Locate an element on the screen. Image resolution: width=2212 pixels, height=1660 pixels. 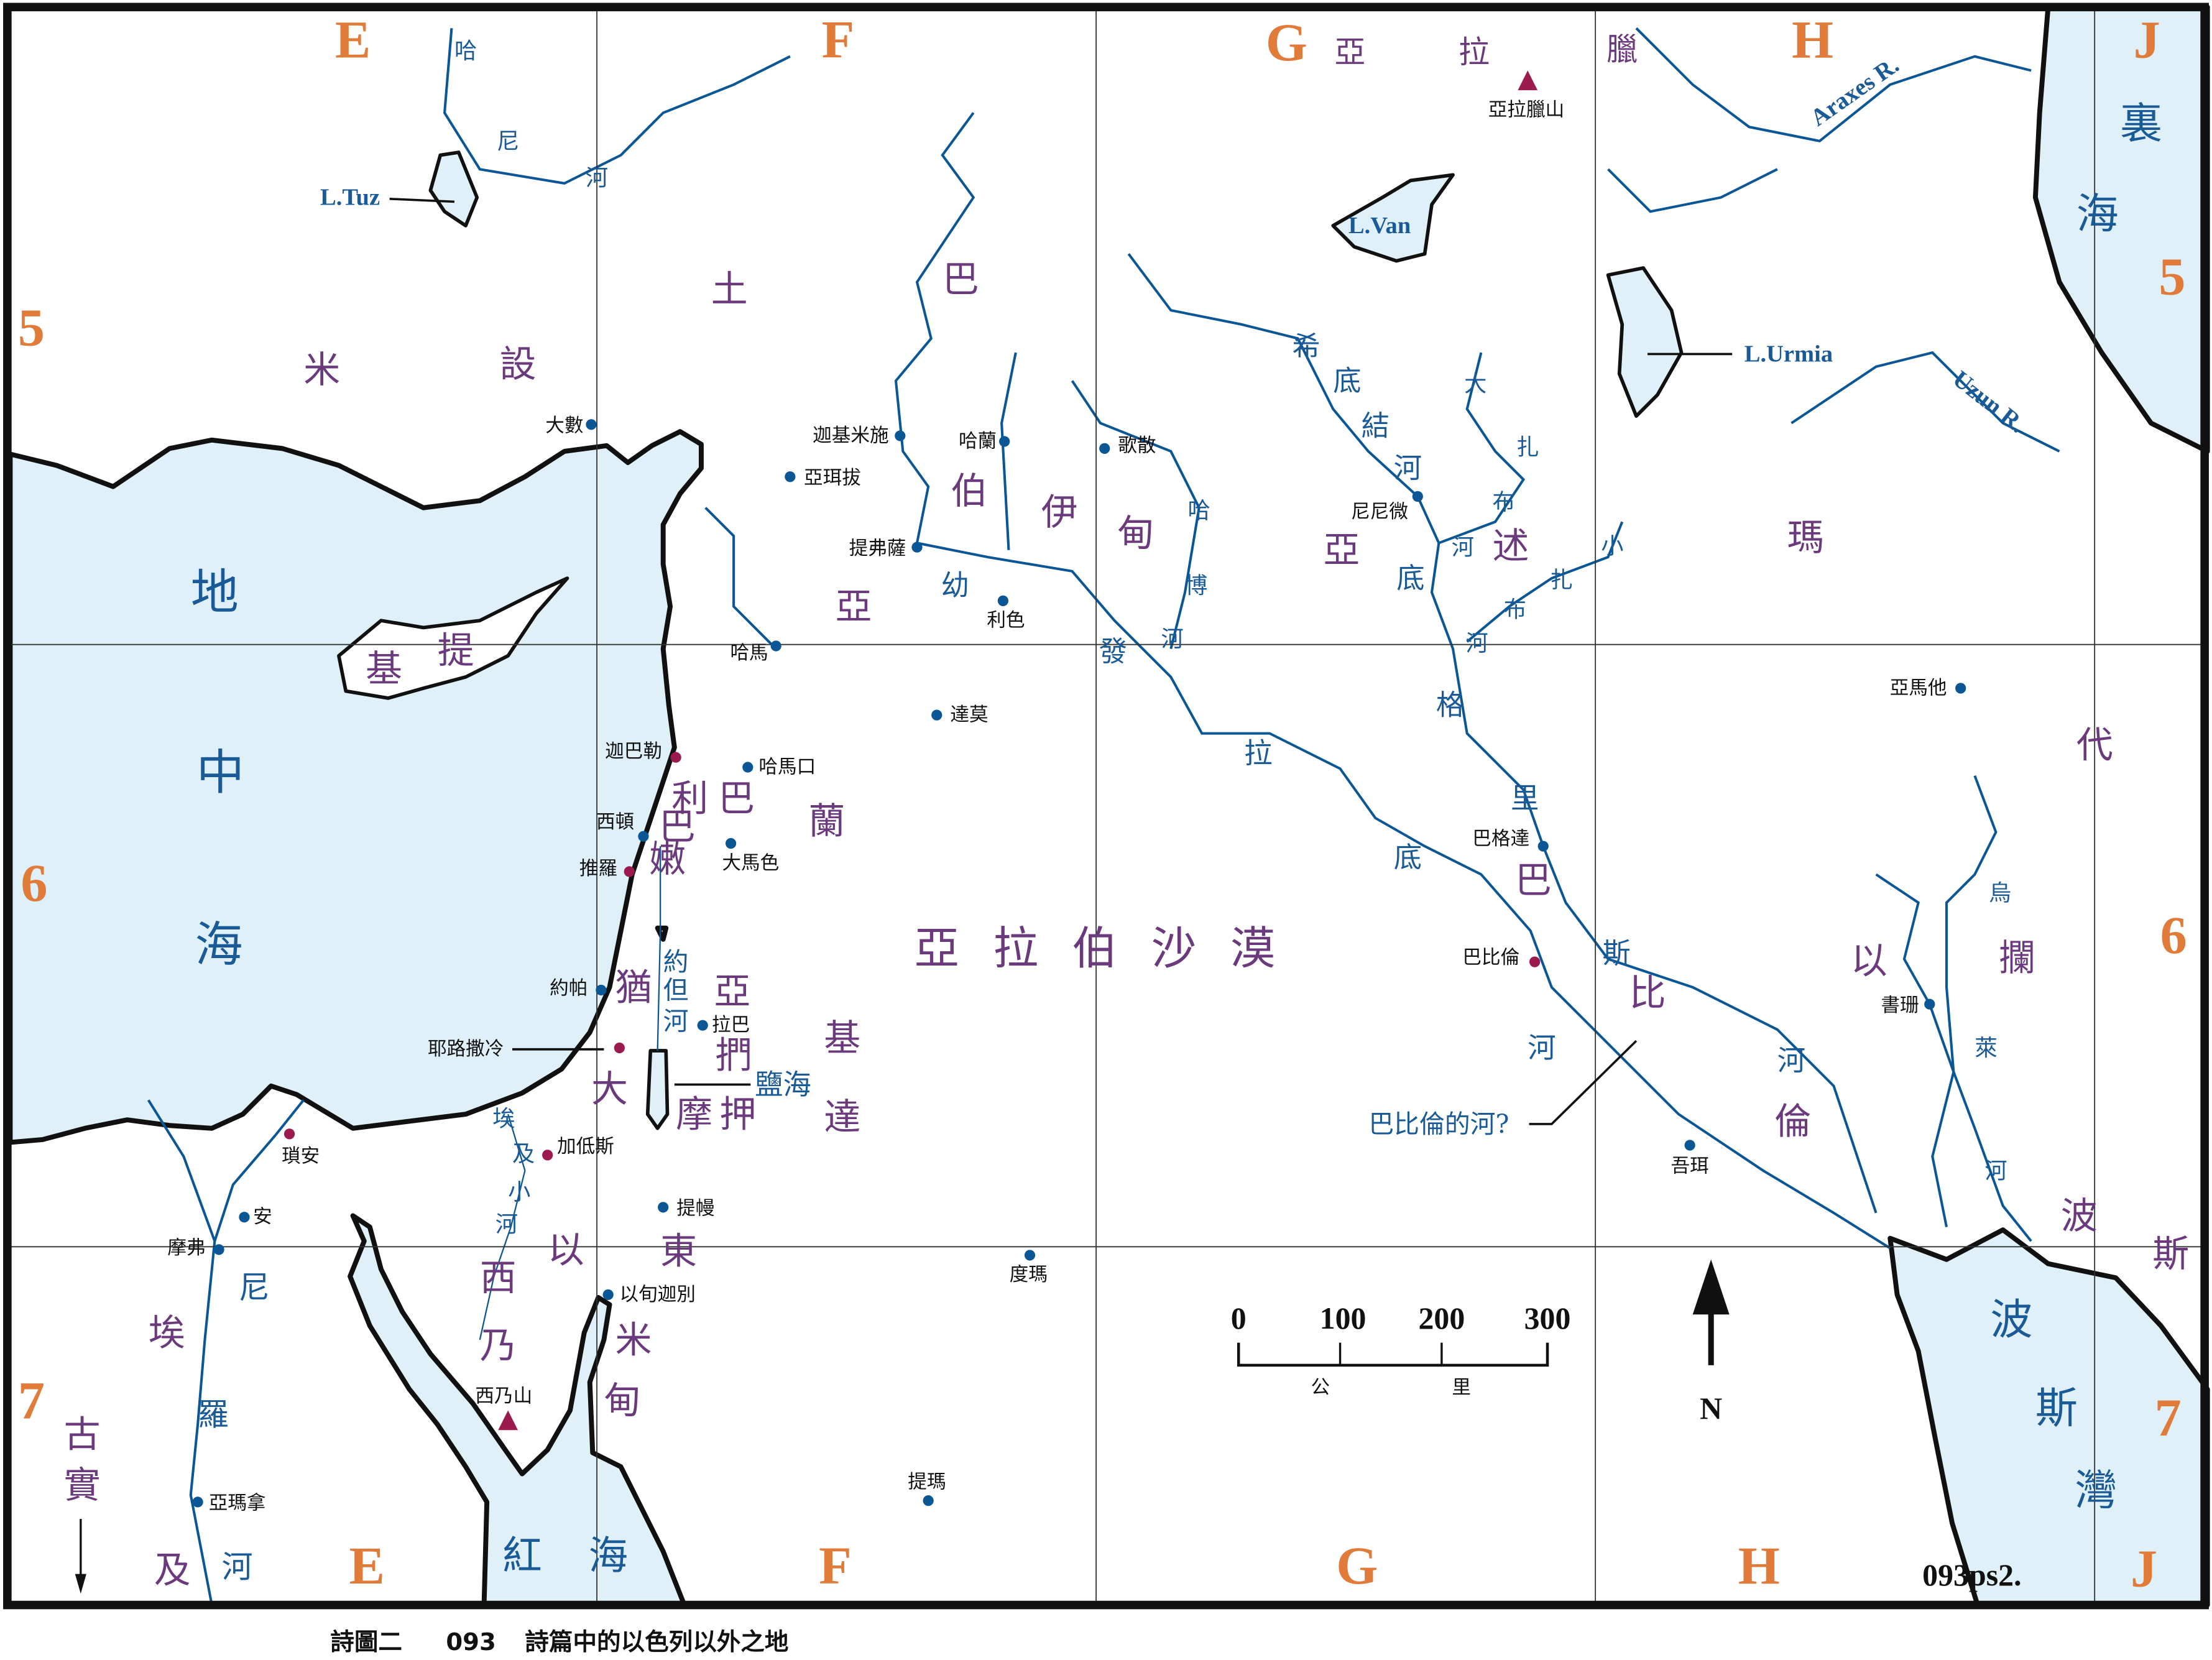
region-label: 比 is located at coordinates (1647, 993).